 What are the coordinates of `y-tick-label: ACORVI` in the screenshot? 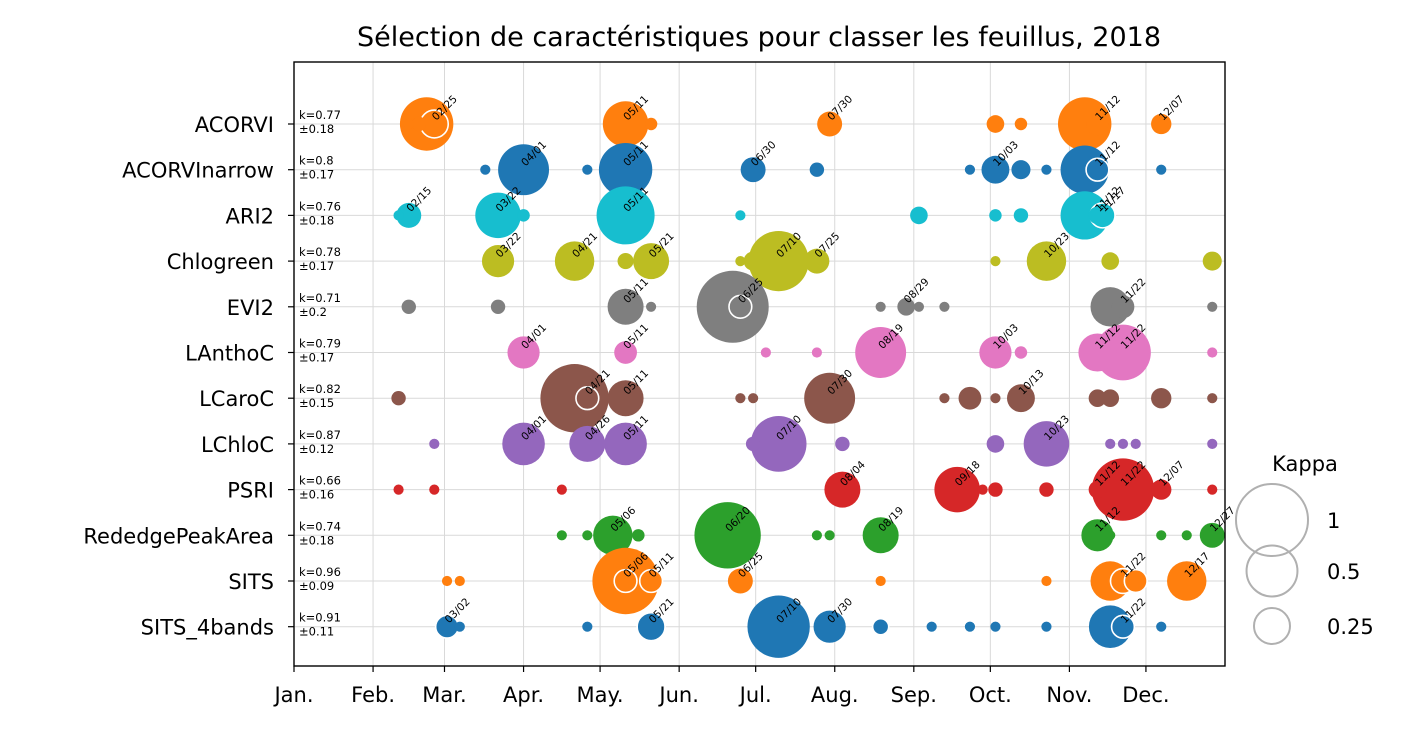 It's located at (234, 125).